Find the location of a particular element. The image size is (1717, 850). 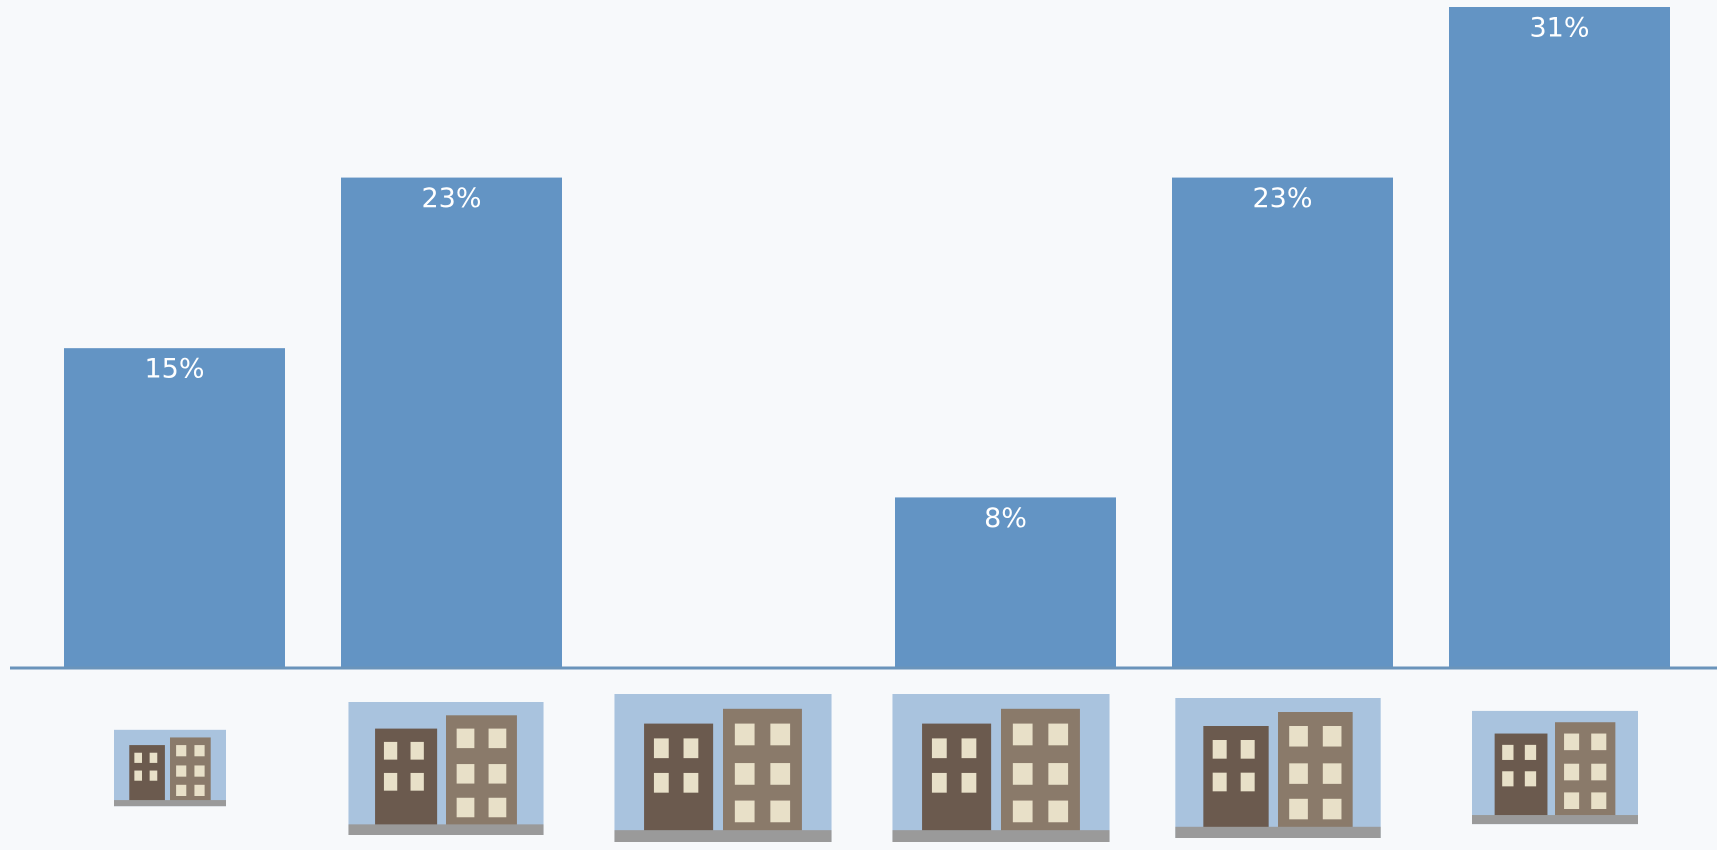

data-label: 15% is located at coordinates (174, 369).